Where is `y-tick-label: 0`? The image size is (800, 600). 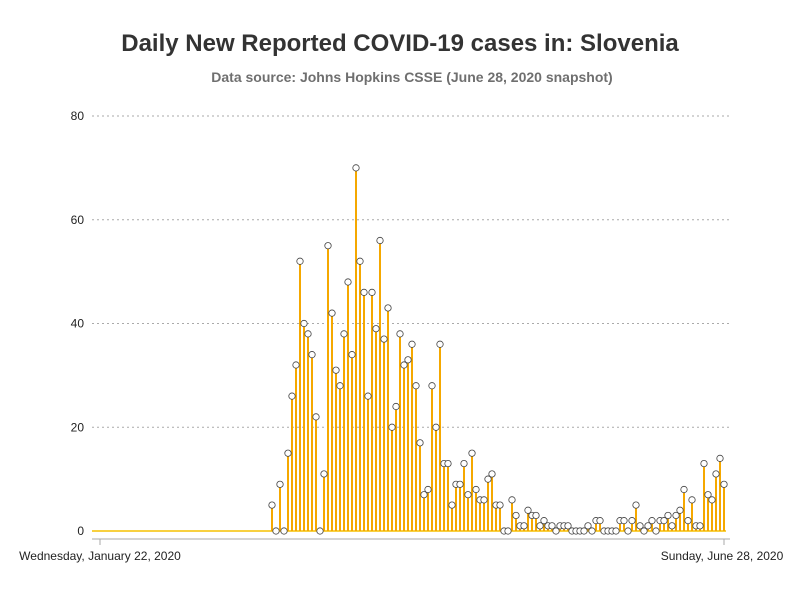 y-tick-label: 0 is located at coordinates (80, 531).